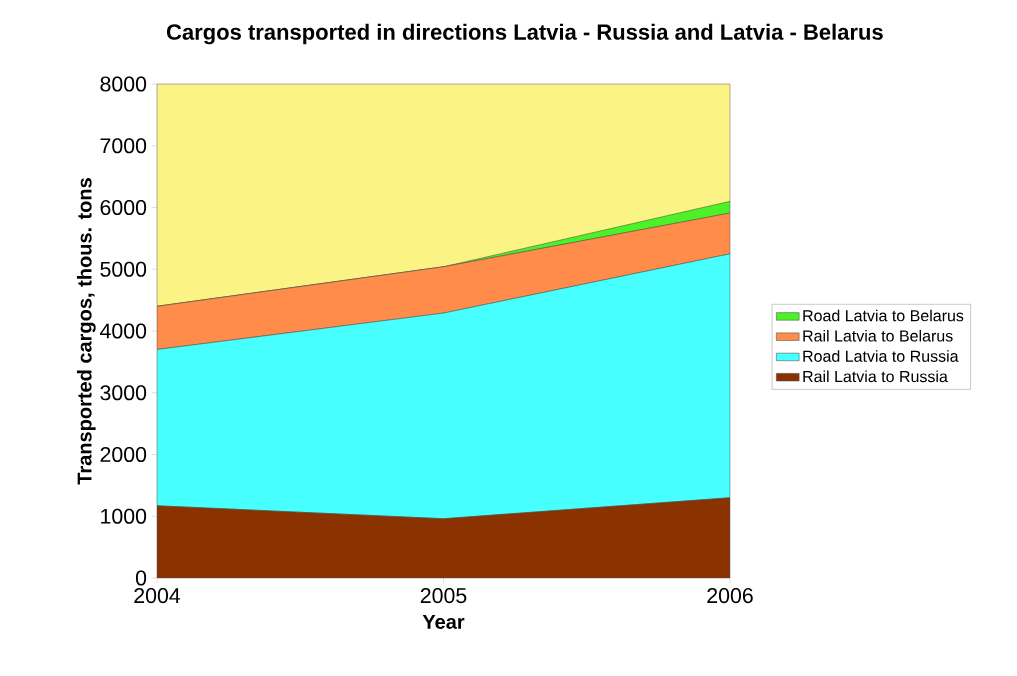 The height and width of the screenshot is (676, 1017). What do you see at coordinates (123, 269) in the screenshot?
I see `y-tick-label: 5000` at bounding box center [123, 269].